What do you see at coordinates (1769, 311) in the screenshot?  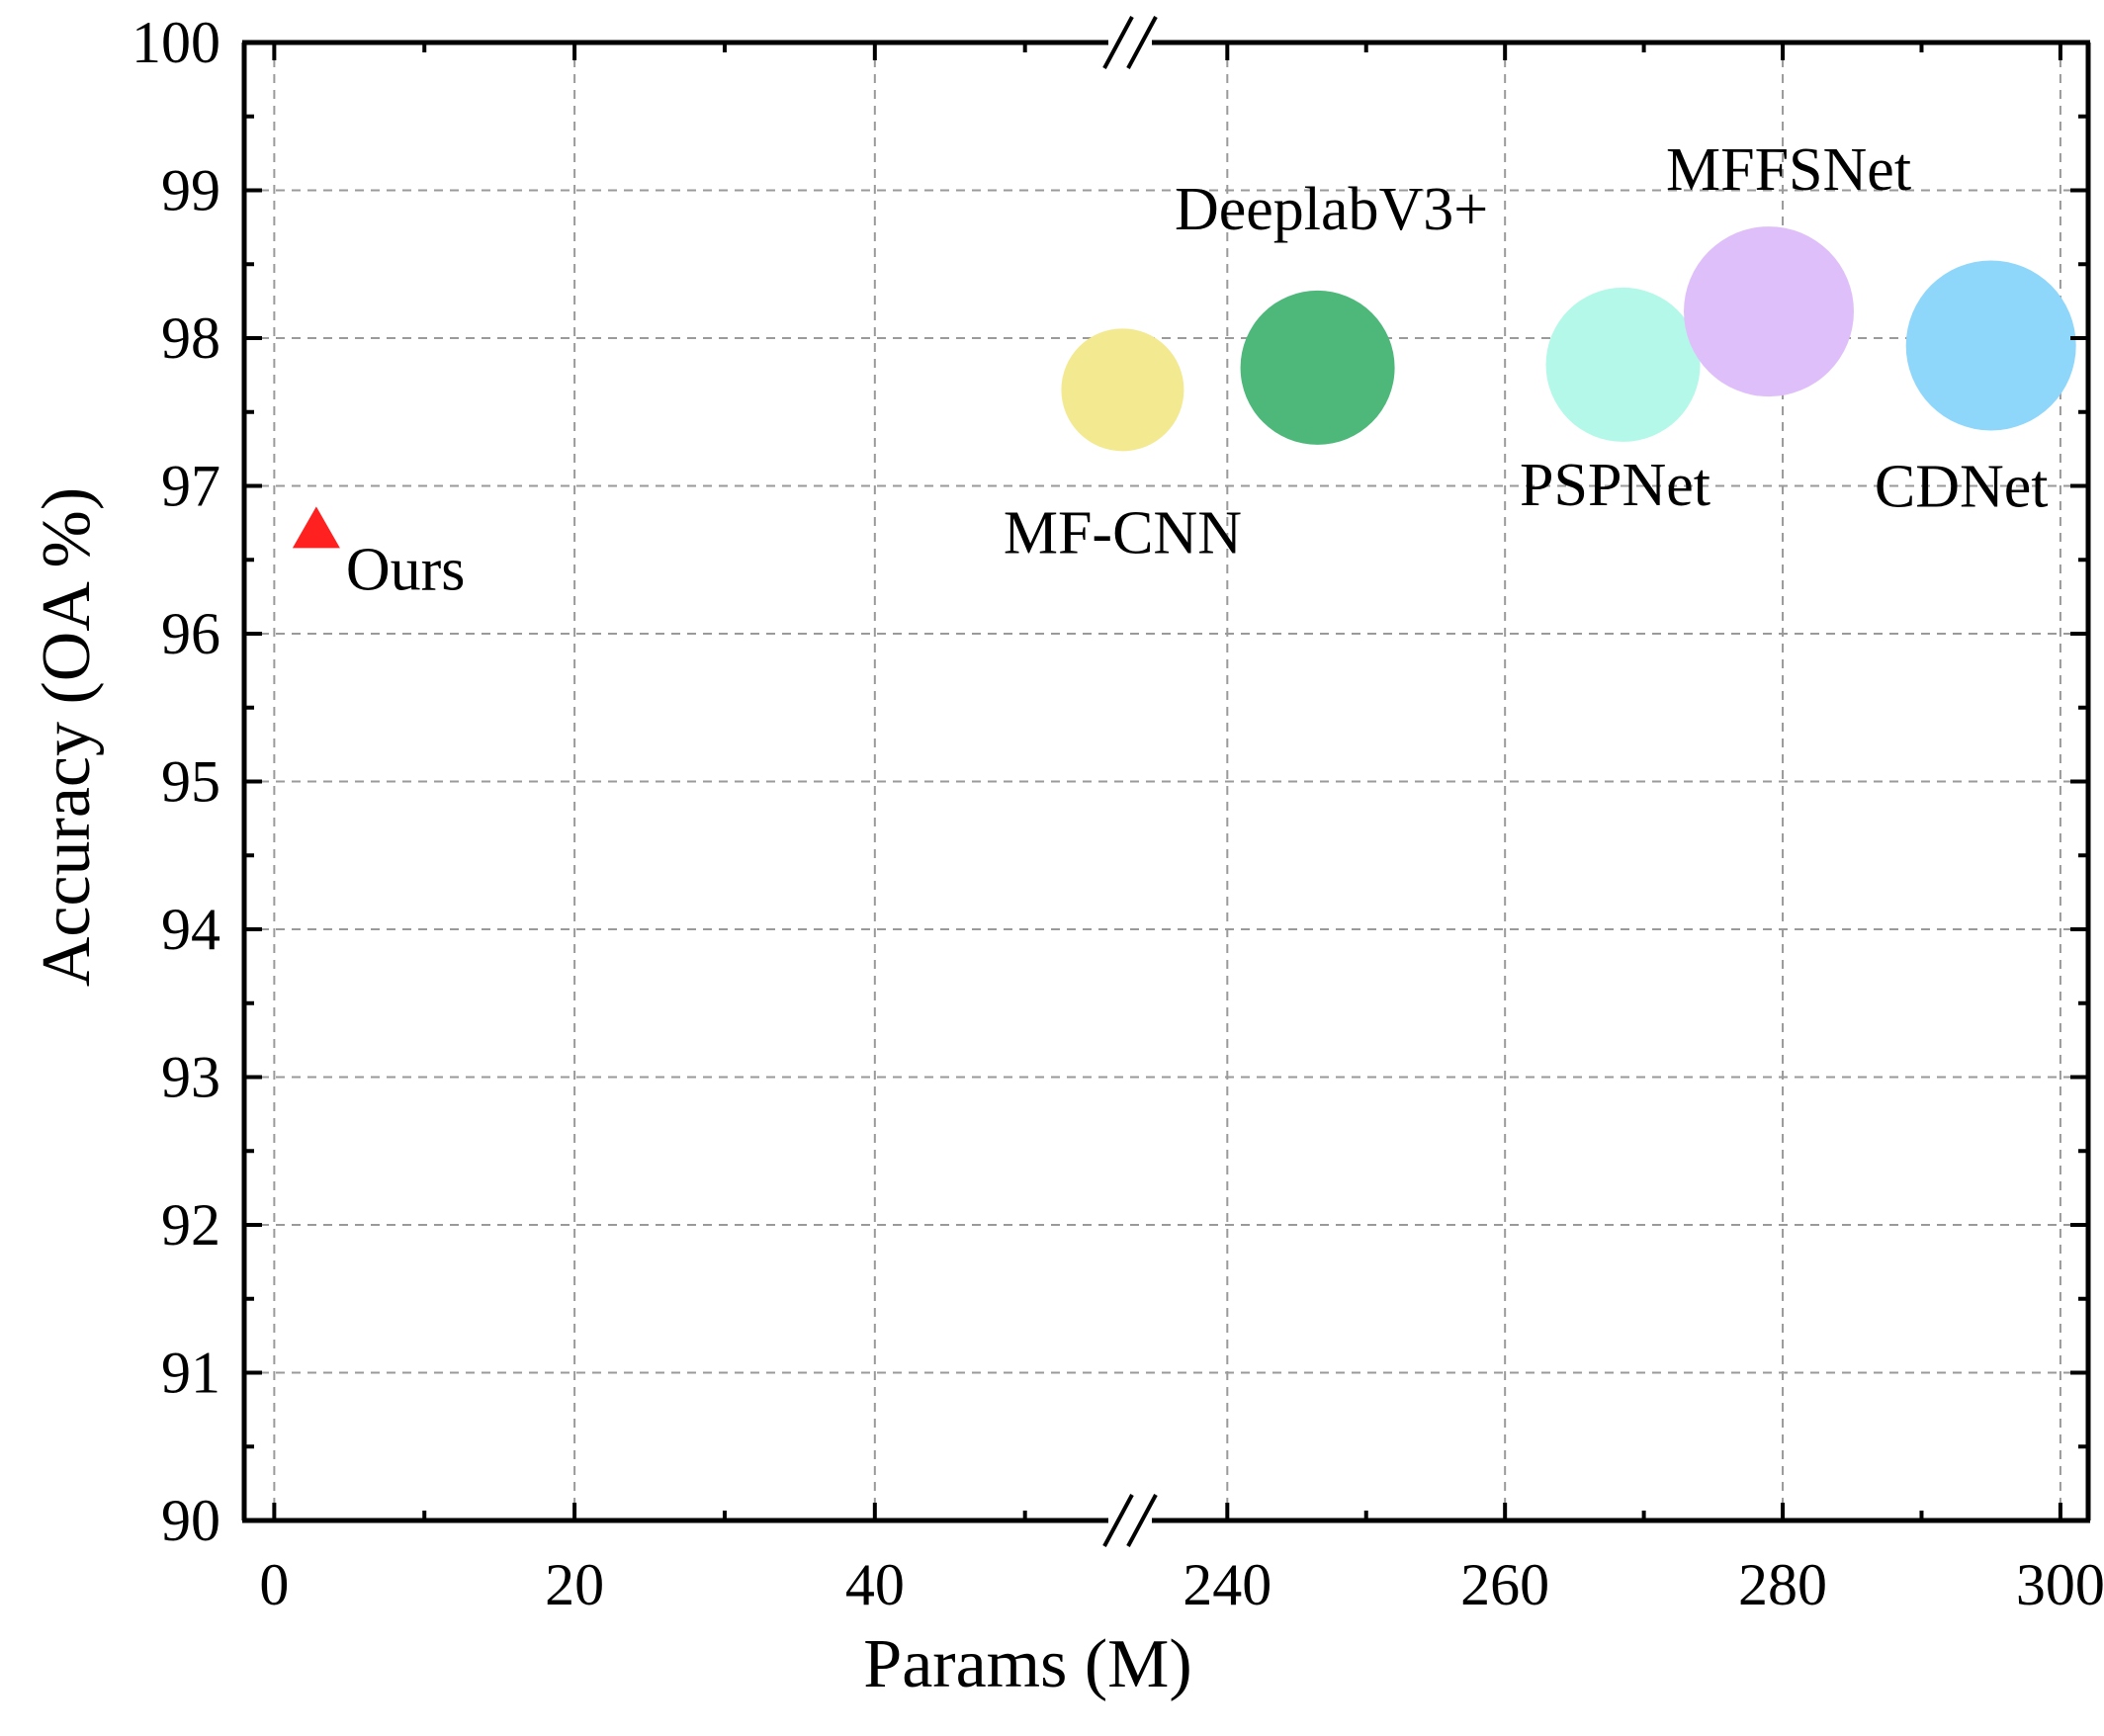 I see `point-mffsnet-bubble` at bounding box center [1769, 311].